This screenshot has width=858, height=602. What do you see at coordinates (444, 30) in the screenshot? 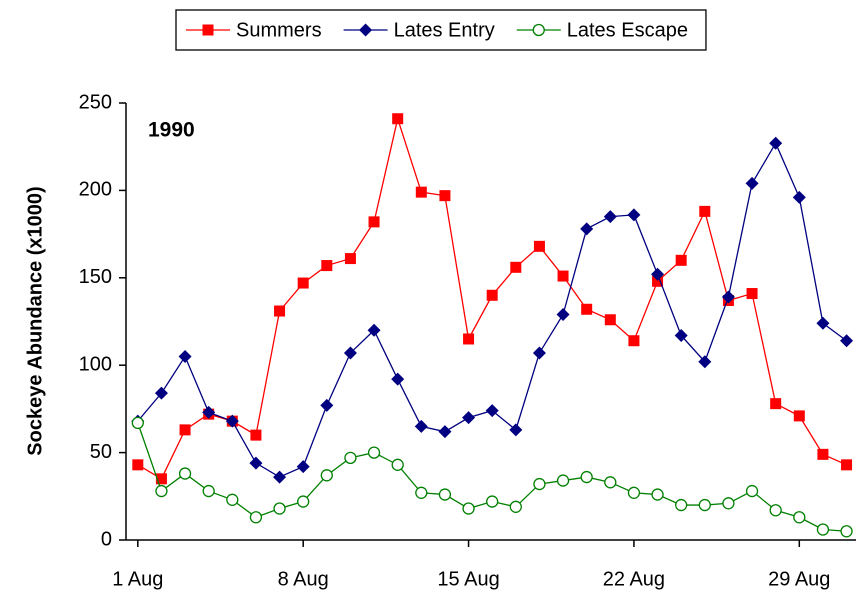
I see `legend-label: Lates Entry` at bounding box center [444, 30].